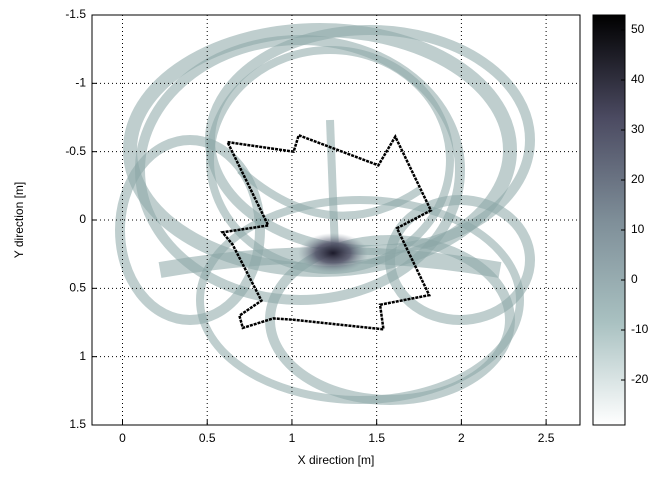  What do you see at coordinates (376, 438) in the screenshot?
I see `x-tick-label: 1.5` at bounding box center [376, 438].